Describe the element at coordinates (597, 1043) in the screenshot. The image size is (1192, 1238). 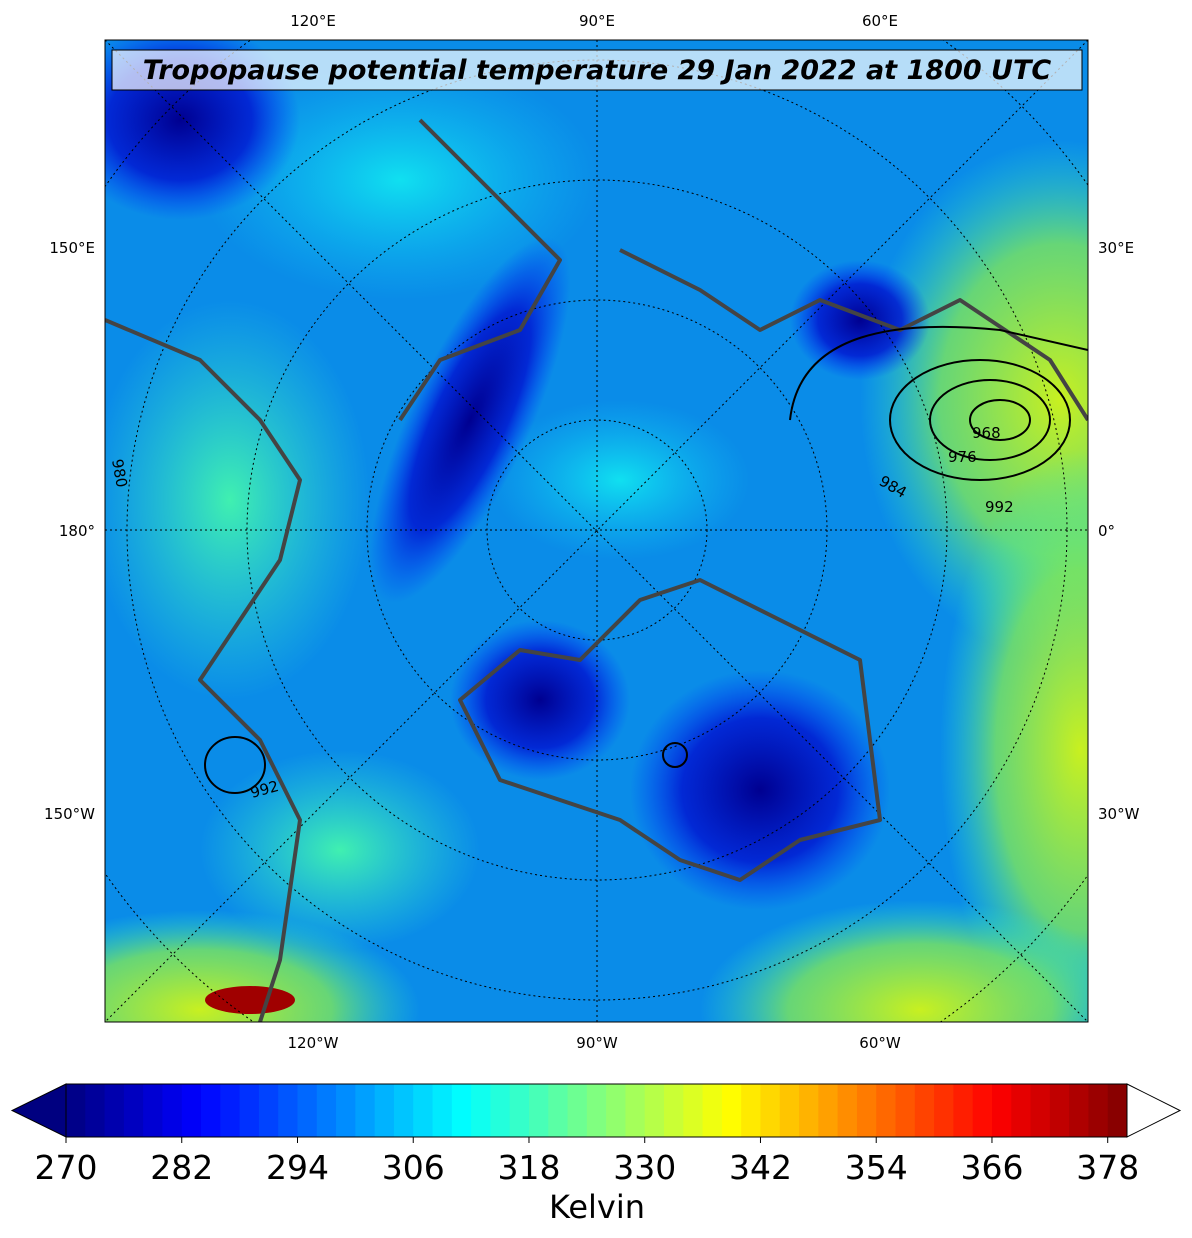
I see `lon-label: 90°W` at that location.